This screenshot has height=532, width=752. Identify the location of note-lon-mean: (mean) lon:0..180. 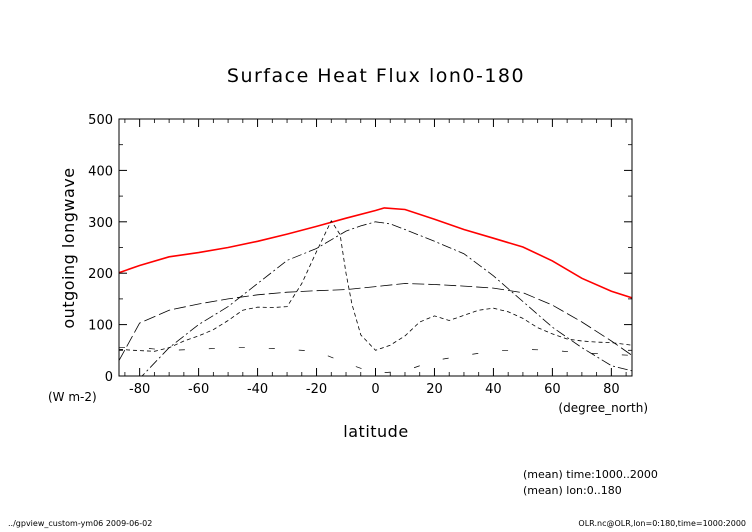
(572, 490).